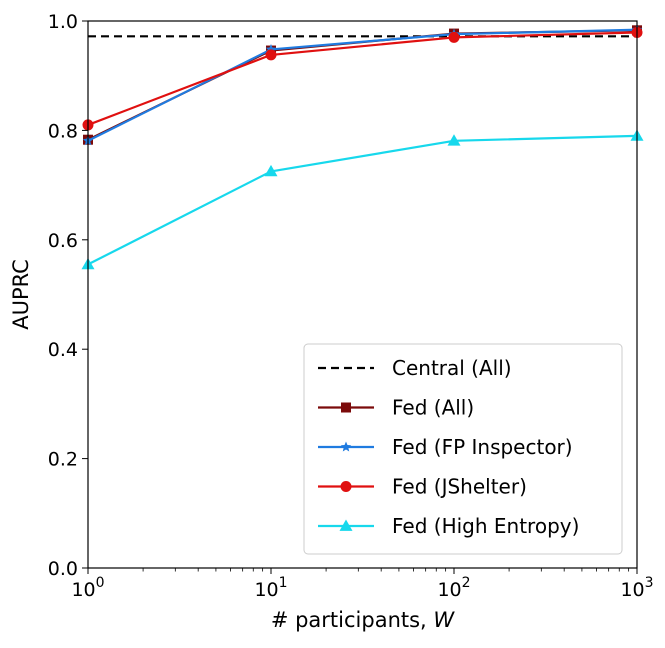 The image size is (665, 648). I want to click on legend-label: Central (All), so click(452, 368).